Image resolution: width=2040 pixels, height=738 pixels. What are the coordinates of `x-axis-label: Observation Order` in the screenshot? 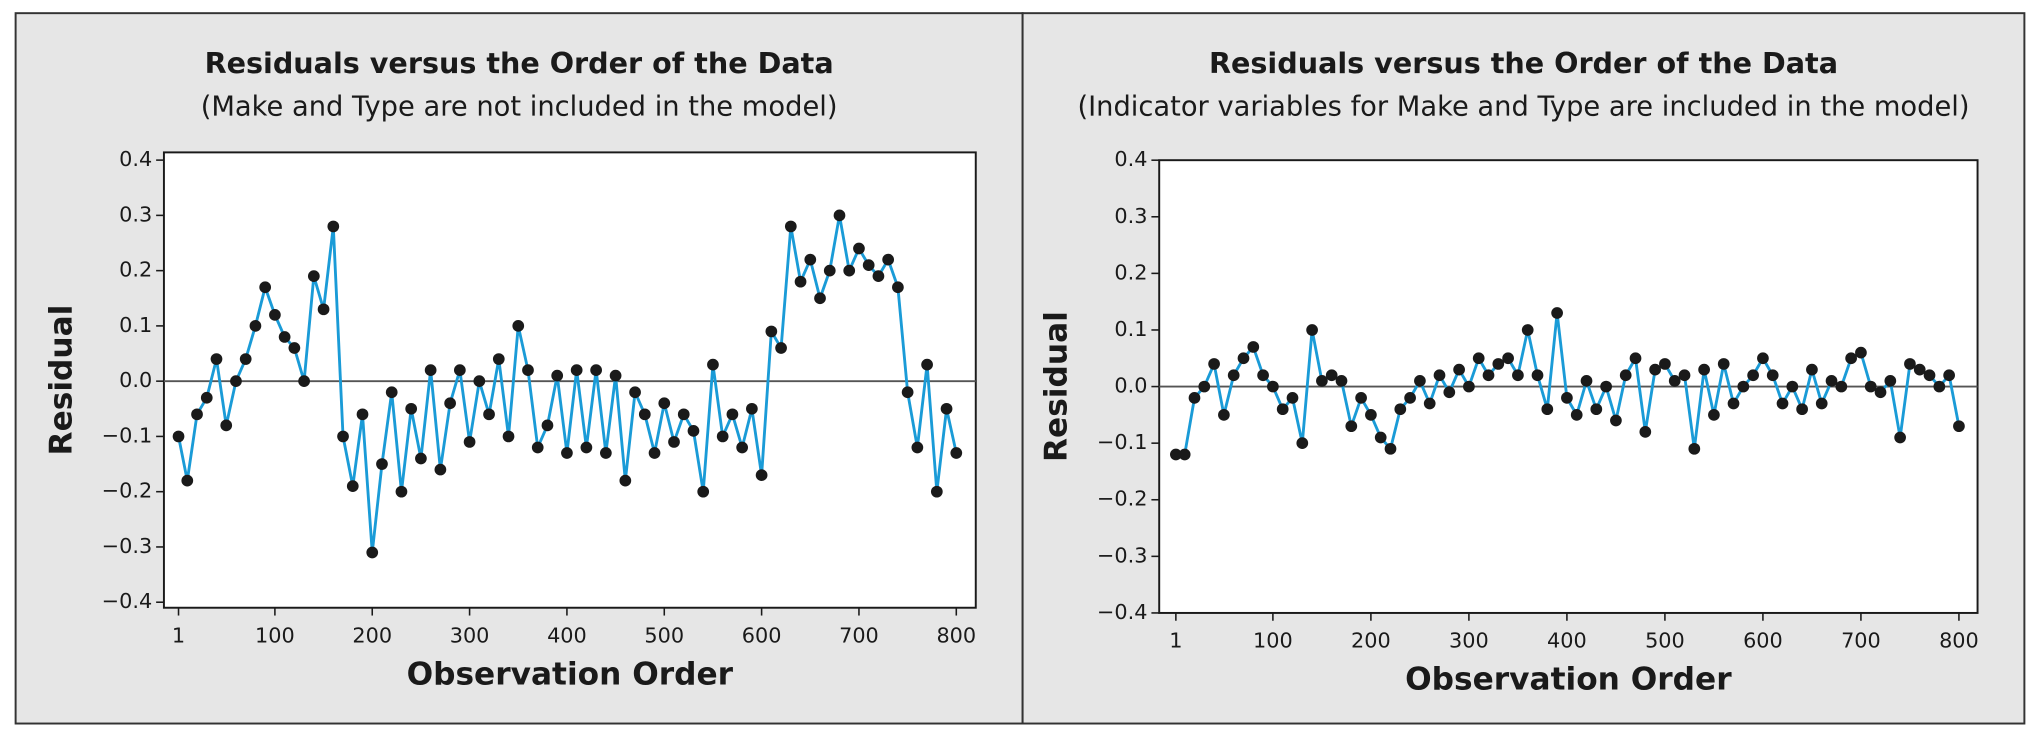 It's located at (1568, 680).